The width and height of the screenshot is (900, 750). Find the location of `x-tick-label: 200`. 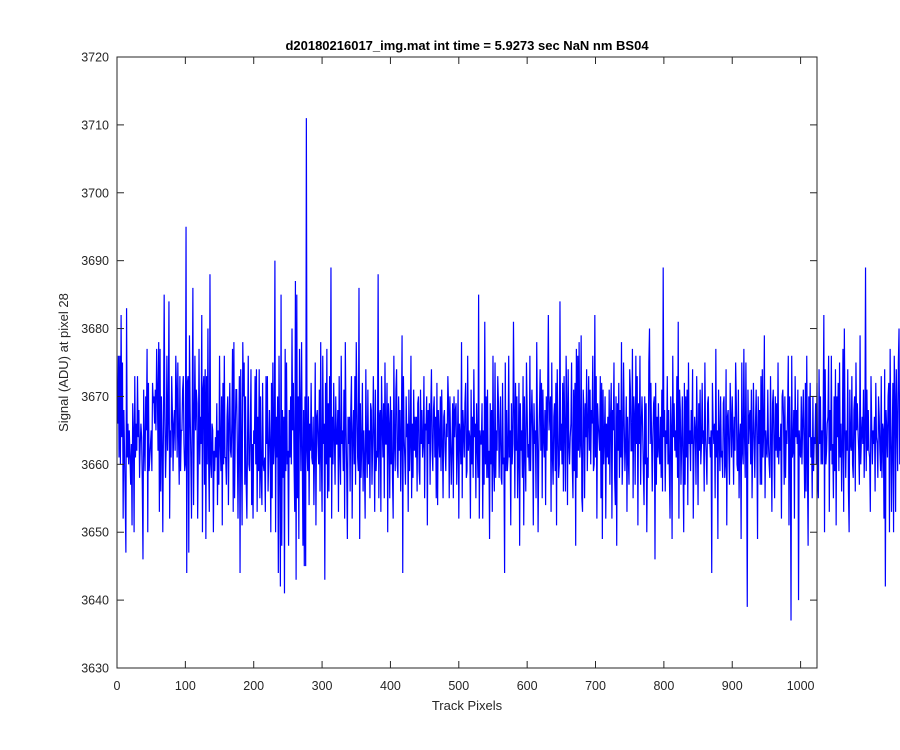

x-tick-label: 200 is located at coordinates (253, 686).